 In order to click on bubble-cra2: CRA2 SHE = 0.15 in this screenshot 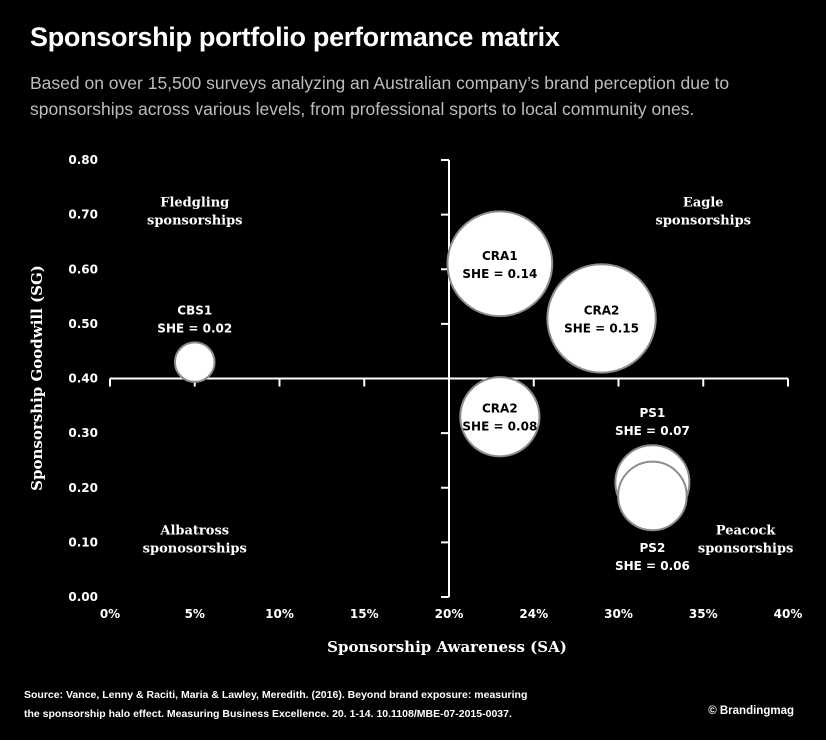, I will do `click(601, 318)`.